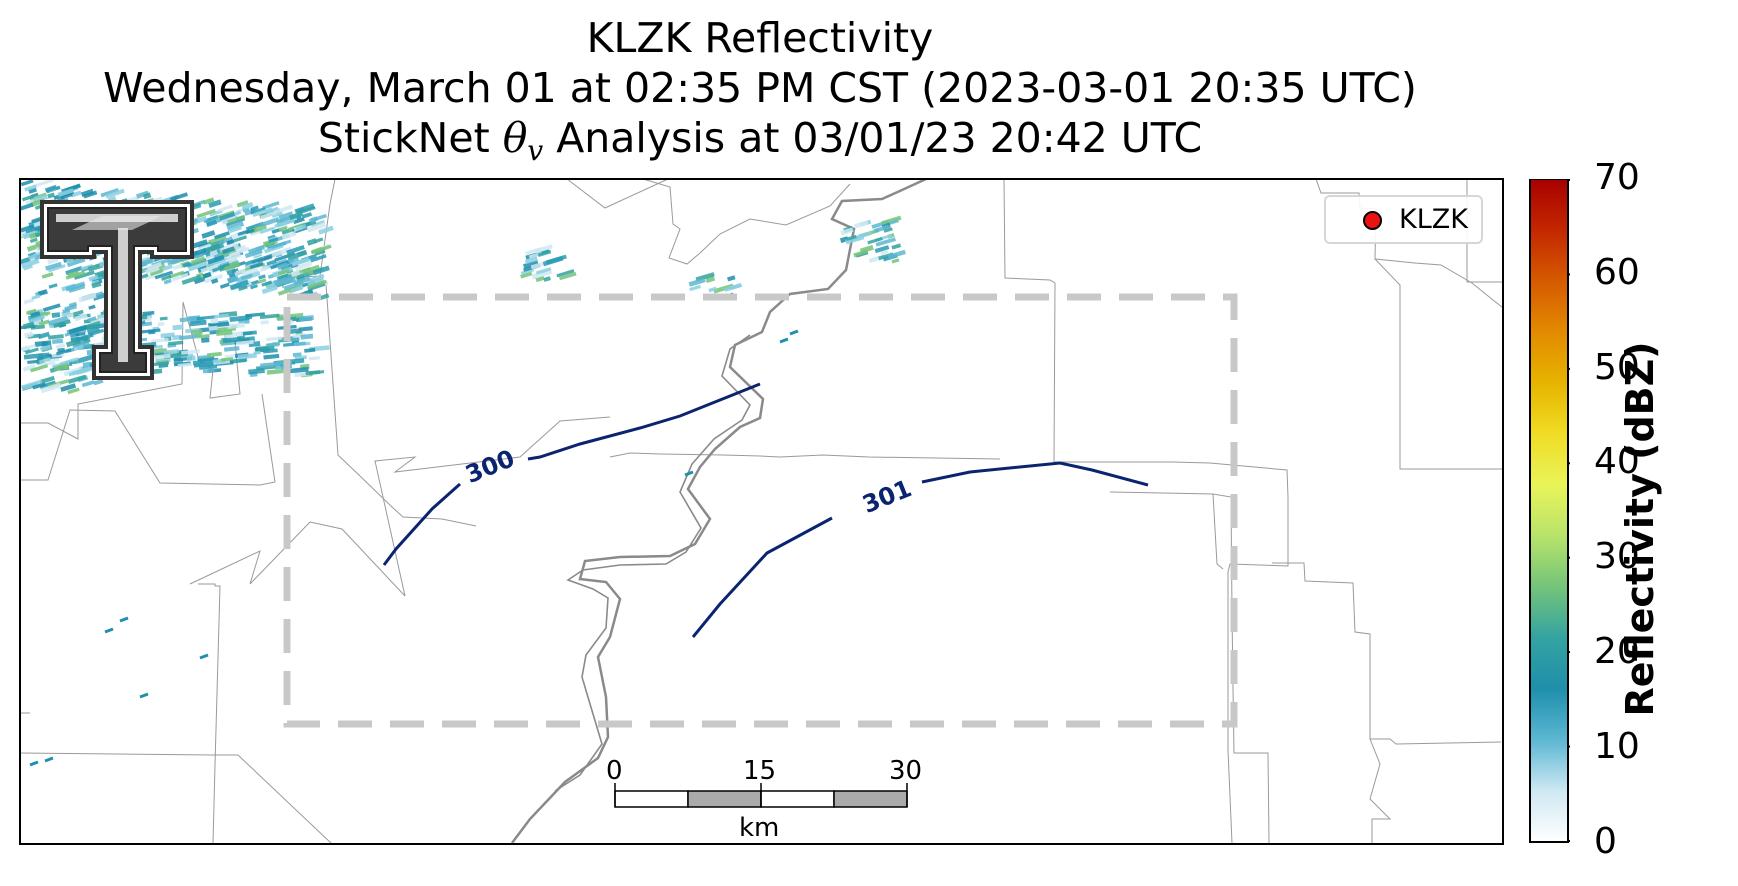  What do you see at coordinates (1617, 461) in the screenshot?
I see `colorbar-tick: 40` at bounding box center [1617, 461].